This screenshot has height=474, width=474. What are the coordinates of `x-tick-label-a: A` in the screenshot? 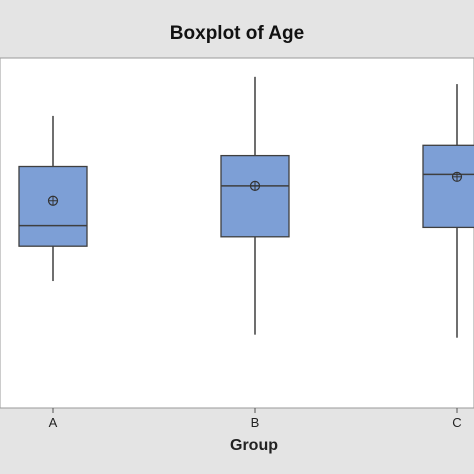 It's located at (53, 422).